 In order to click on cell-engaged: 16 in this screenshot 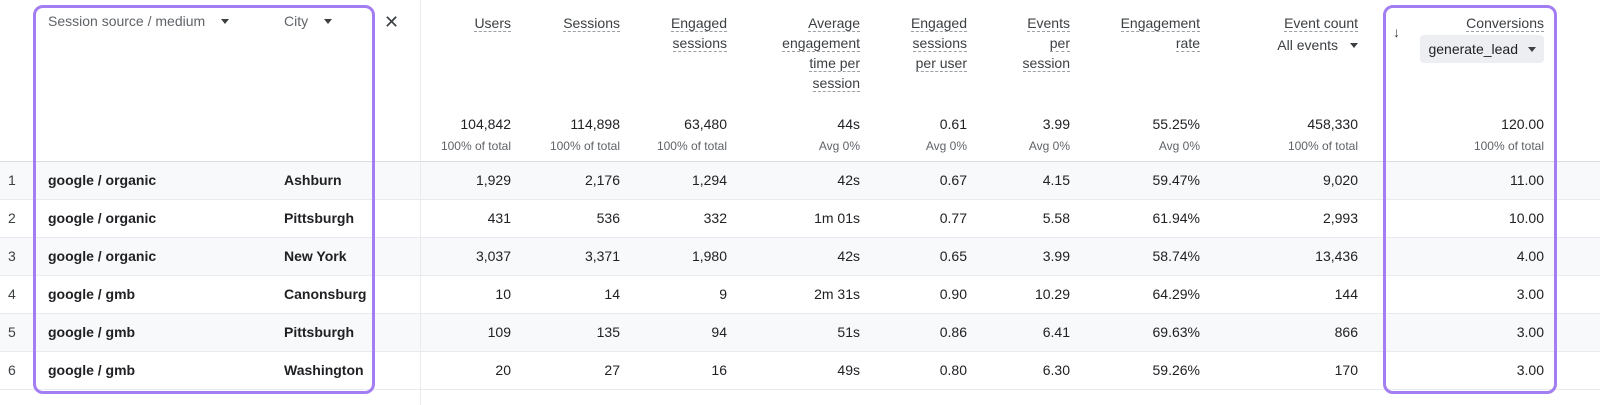, I will do `click(719, 370)`.